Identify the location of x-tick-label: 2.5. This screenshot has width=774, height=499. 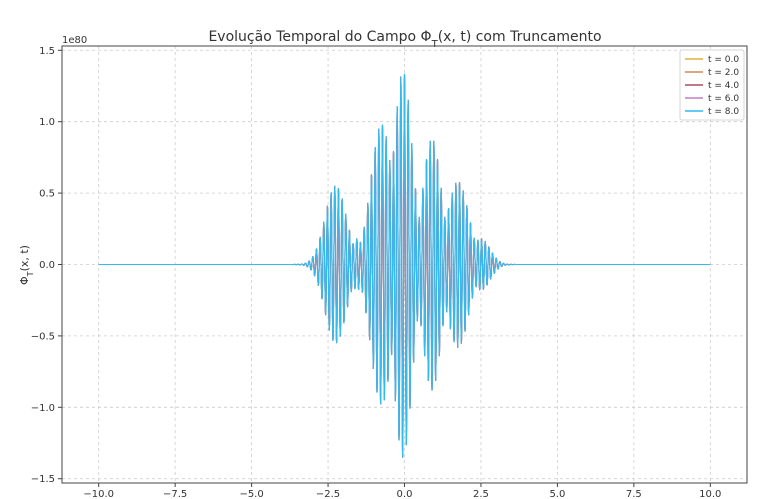
(481, 494).